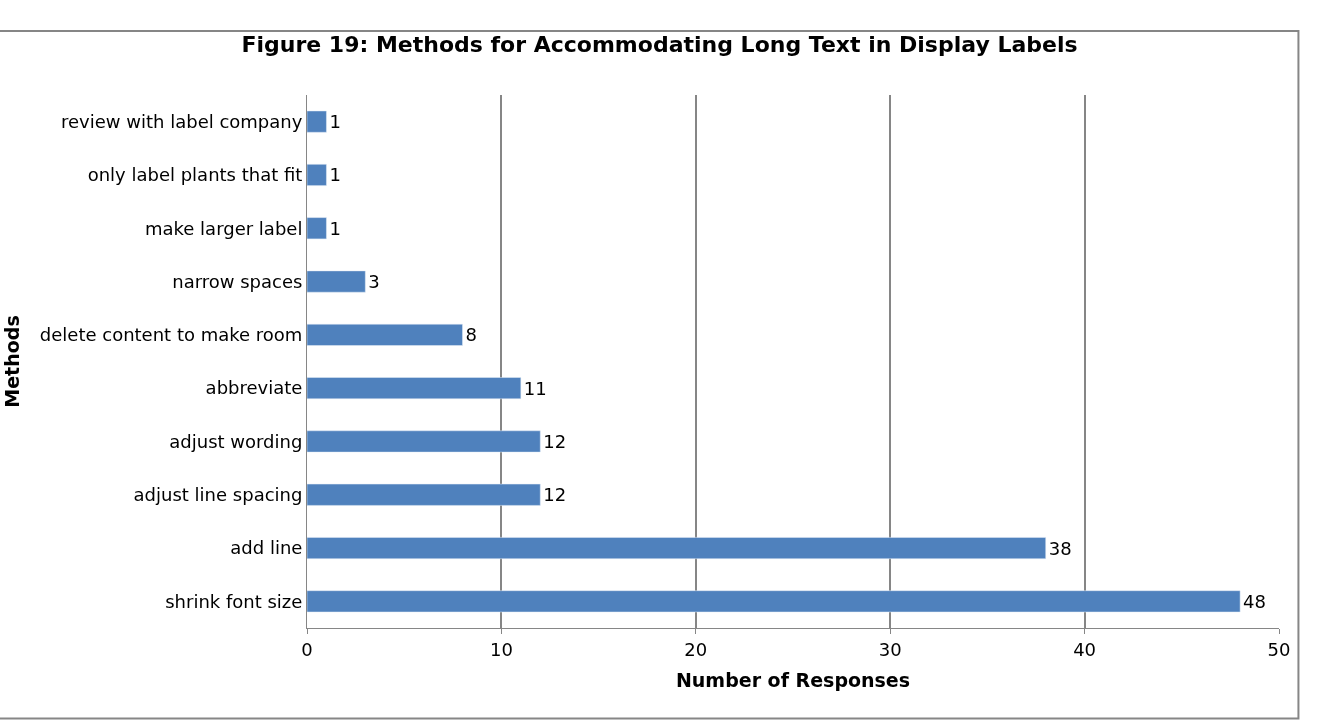 The width and height of the screenshot is (1319, 723). Describe the element at coordinates (236, 441) in the screenshot. I see `y-tick-label: adjust wording` at that location.